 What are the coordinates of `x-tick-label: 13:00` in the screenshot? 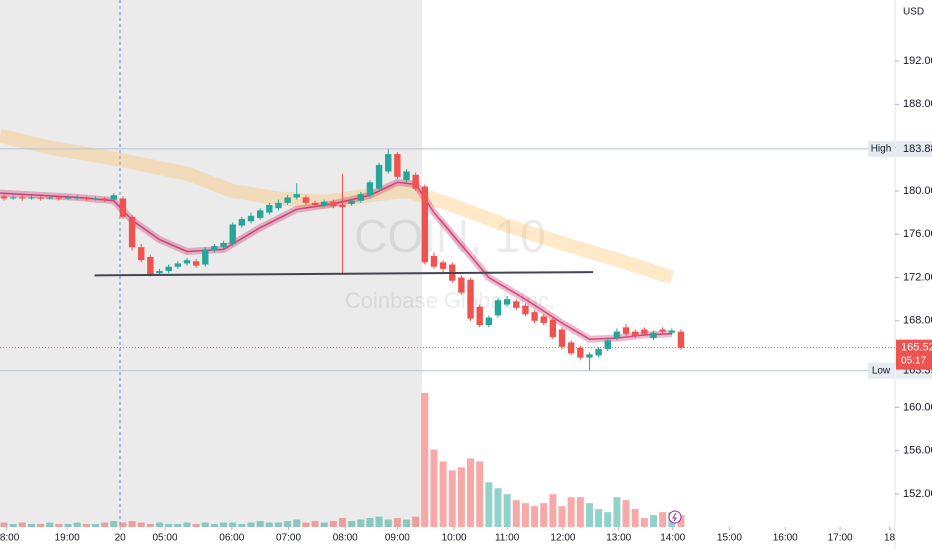 It's located at (618, 538).